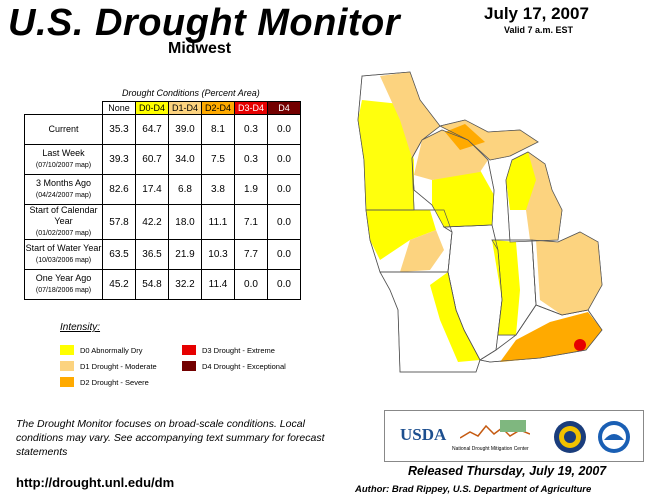  What do you see at coordinates (580, 345) in the screenshot?
I see `d3-area-kentucky` at bounding box center [580, 345].